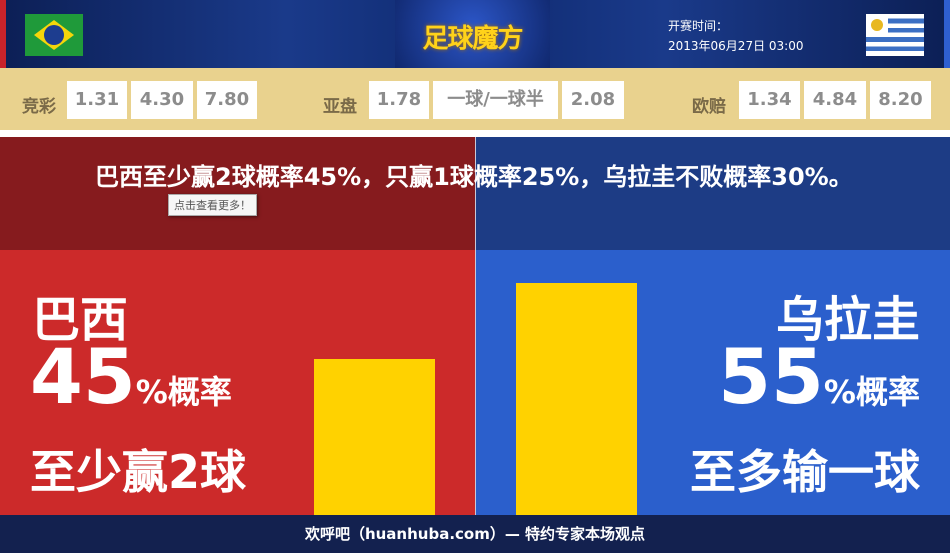  I want to click on yapan-label: 亚盘, so click(340, 107).